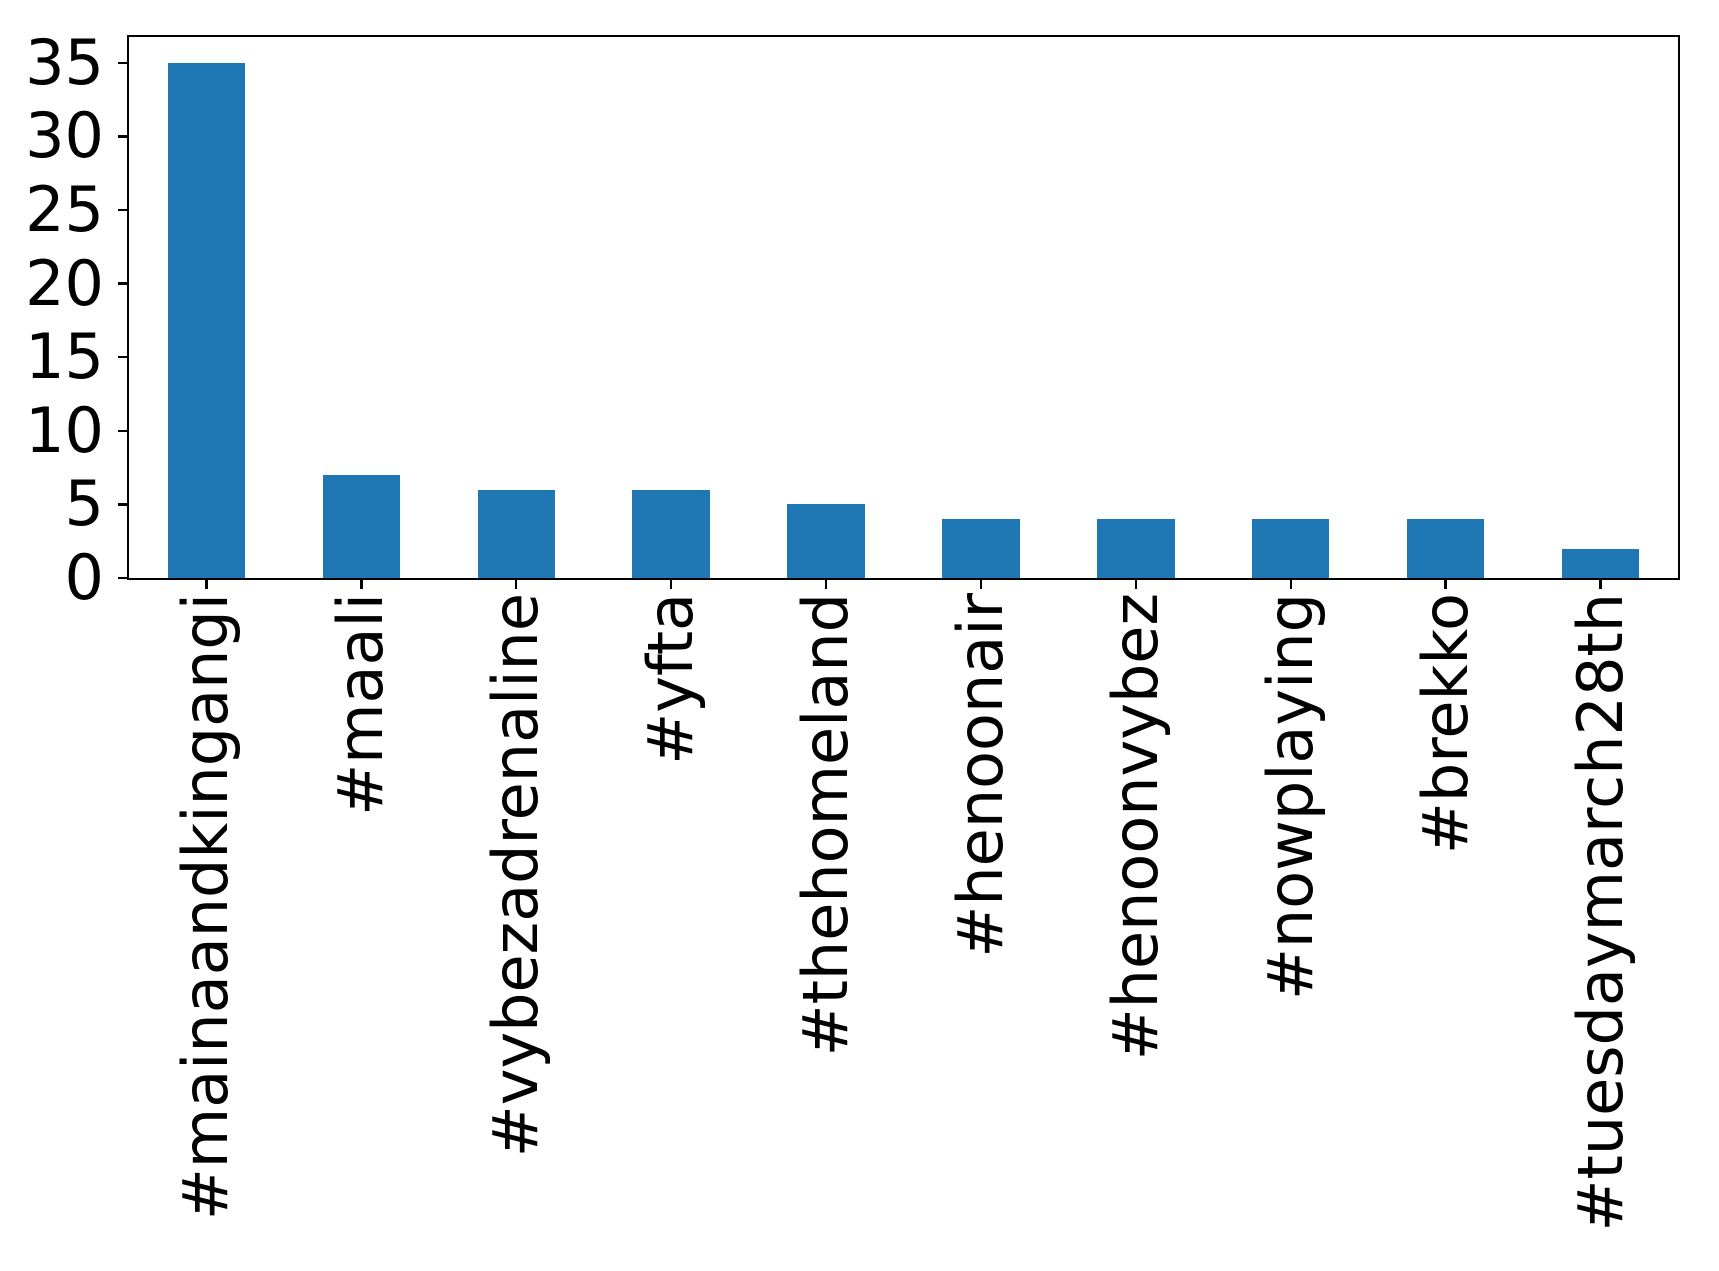  What do you see at coordinates (671, 679) in the screenshot?
I see `x-axis-tick-label: #yfta` at bounding box center [671, 679].